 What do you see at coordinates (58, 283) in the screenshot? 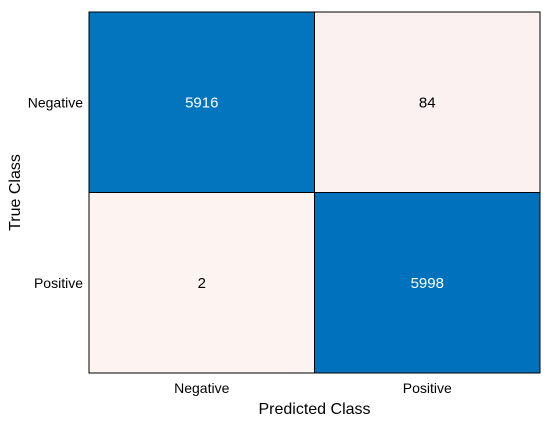
I see `y-tick-positive: Positive` at bounding box center [58, 283].